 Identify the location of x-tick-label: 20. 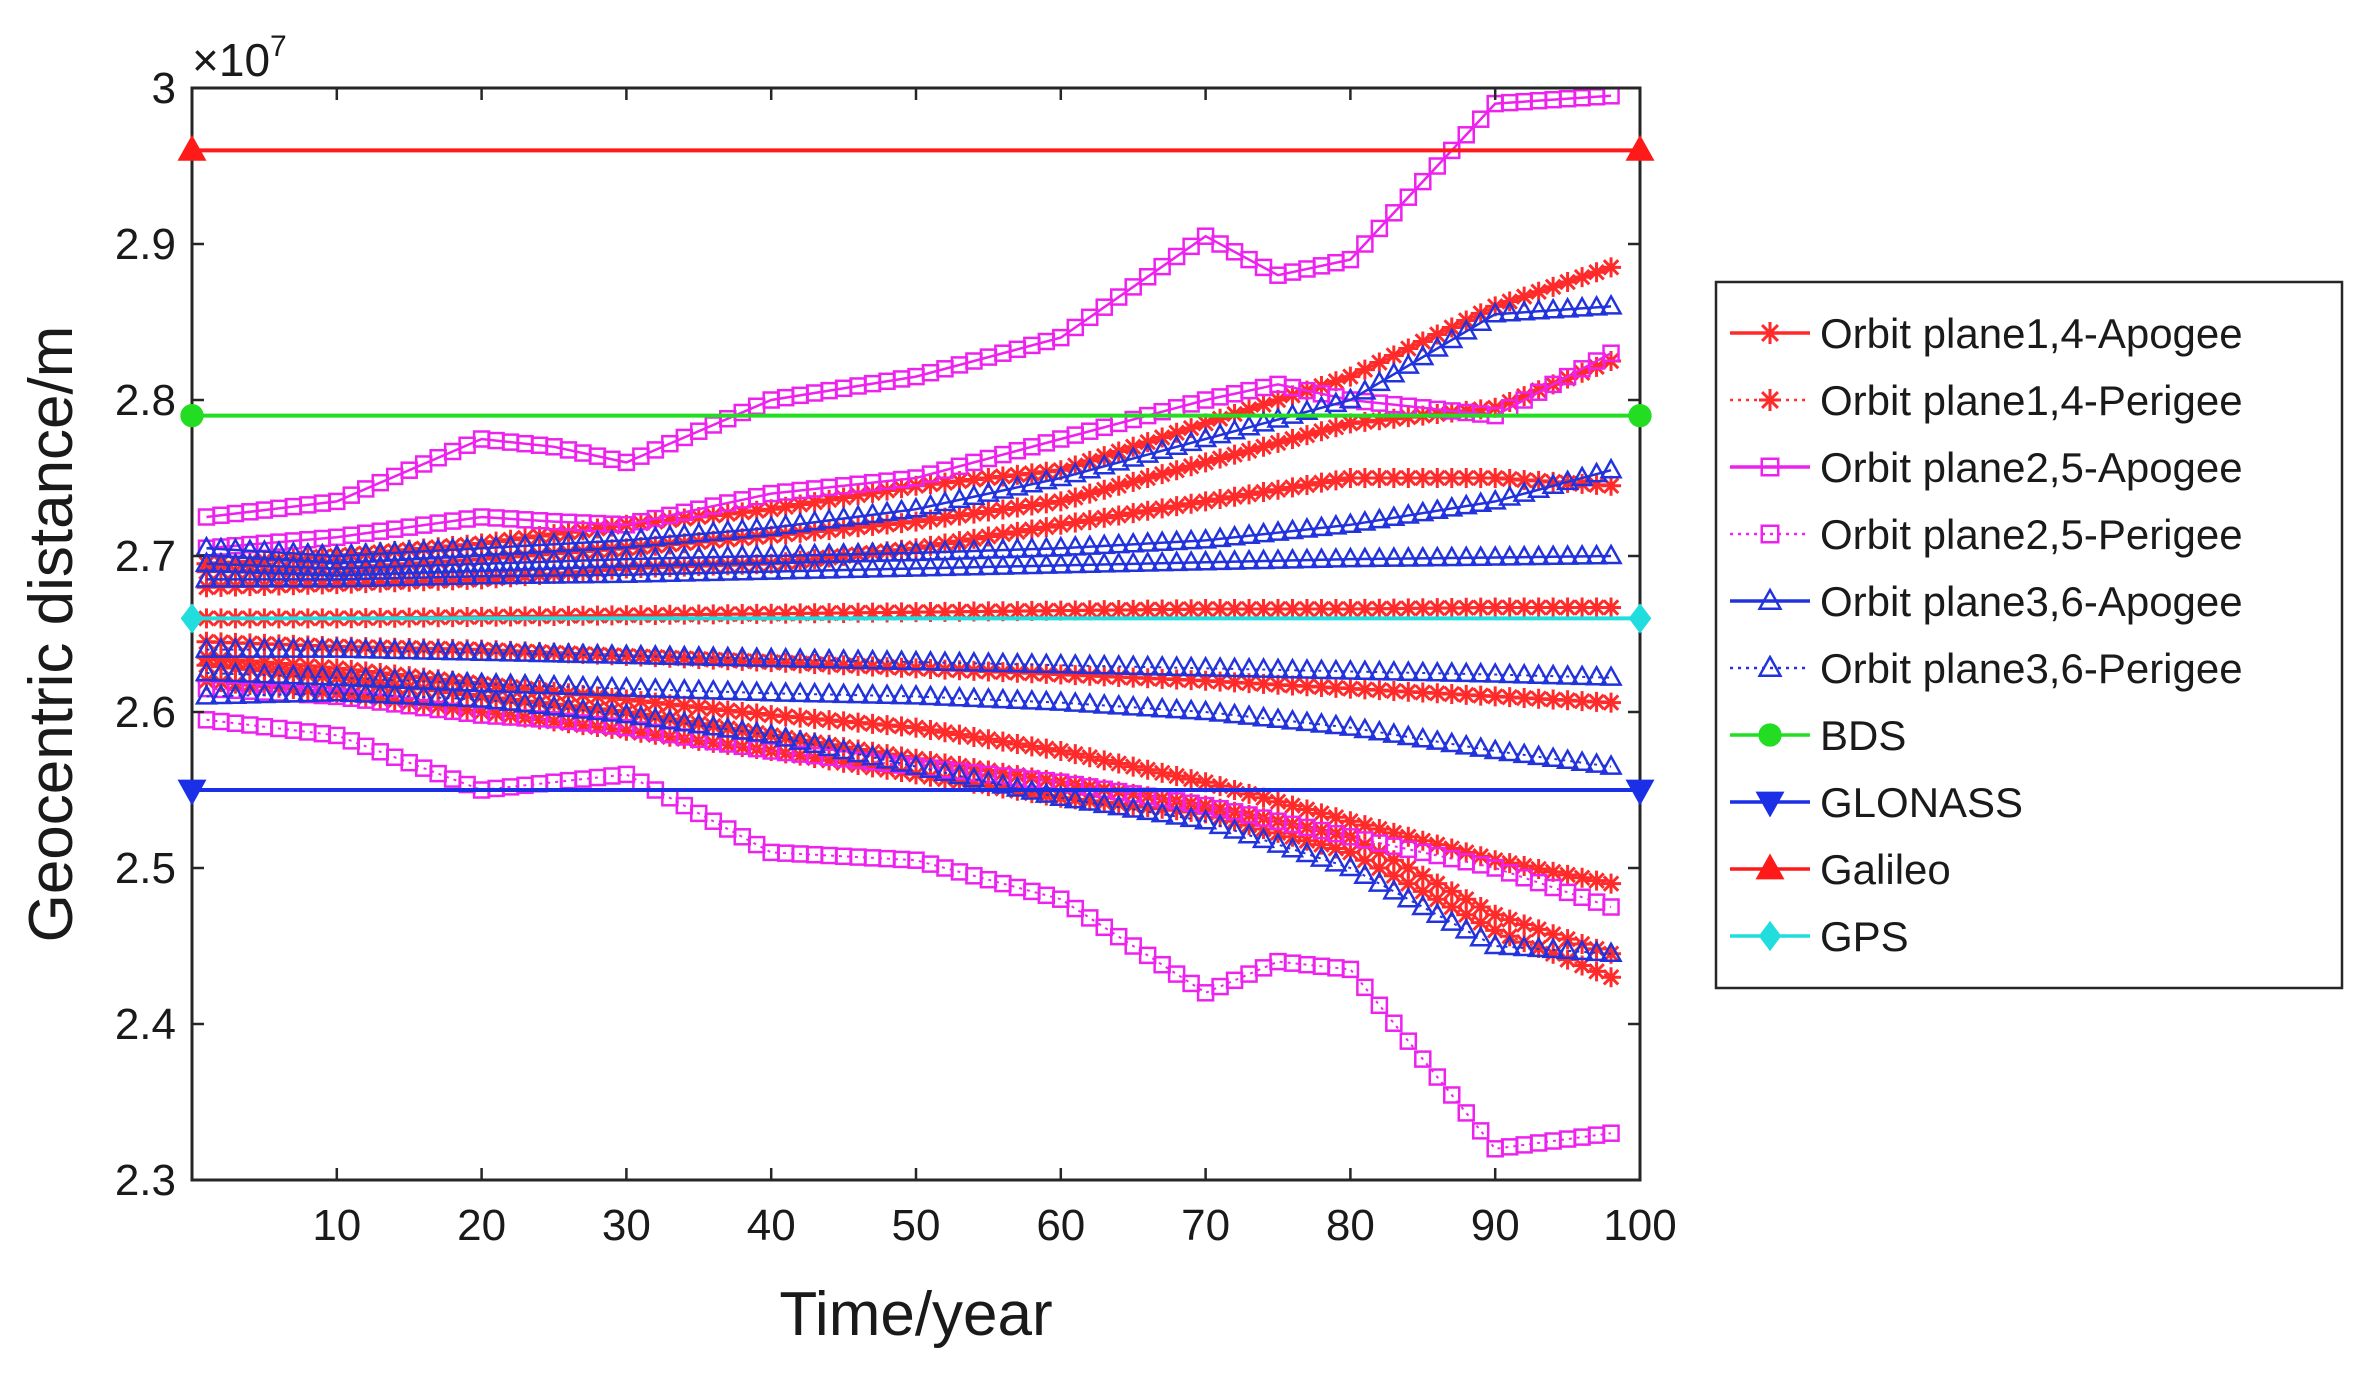
(481, 1225).